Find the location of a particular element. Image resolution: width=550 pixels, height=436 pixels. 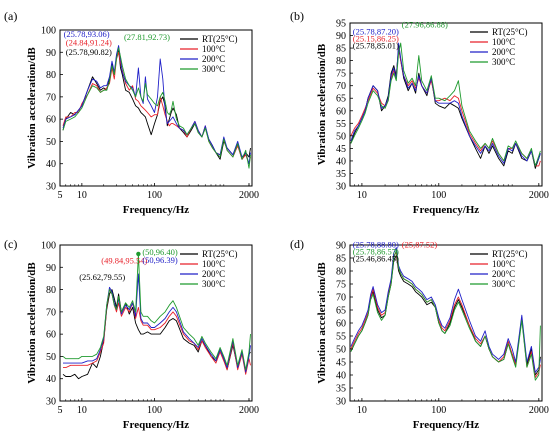

annotation-label: (24.84,91.24) is located at coordinates (89, 43).